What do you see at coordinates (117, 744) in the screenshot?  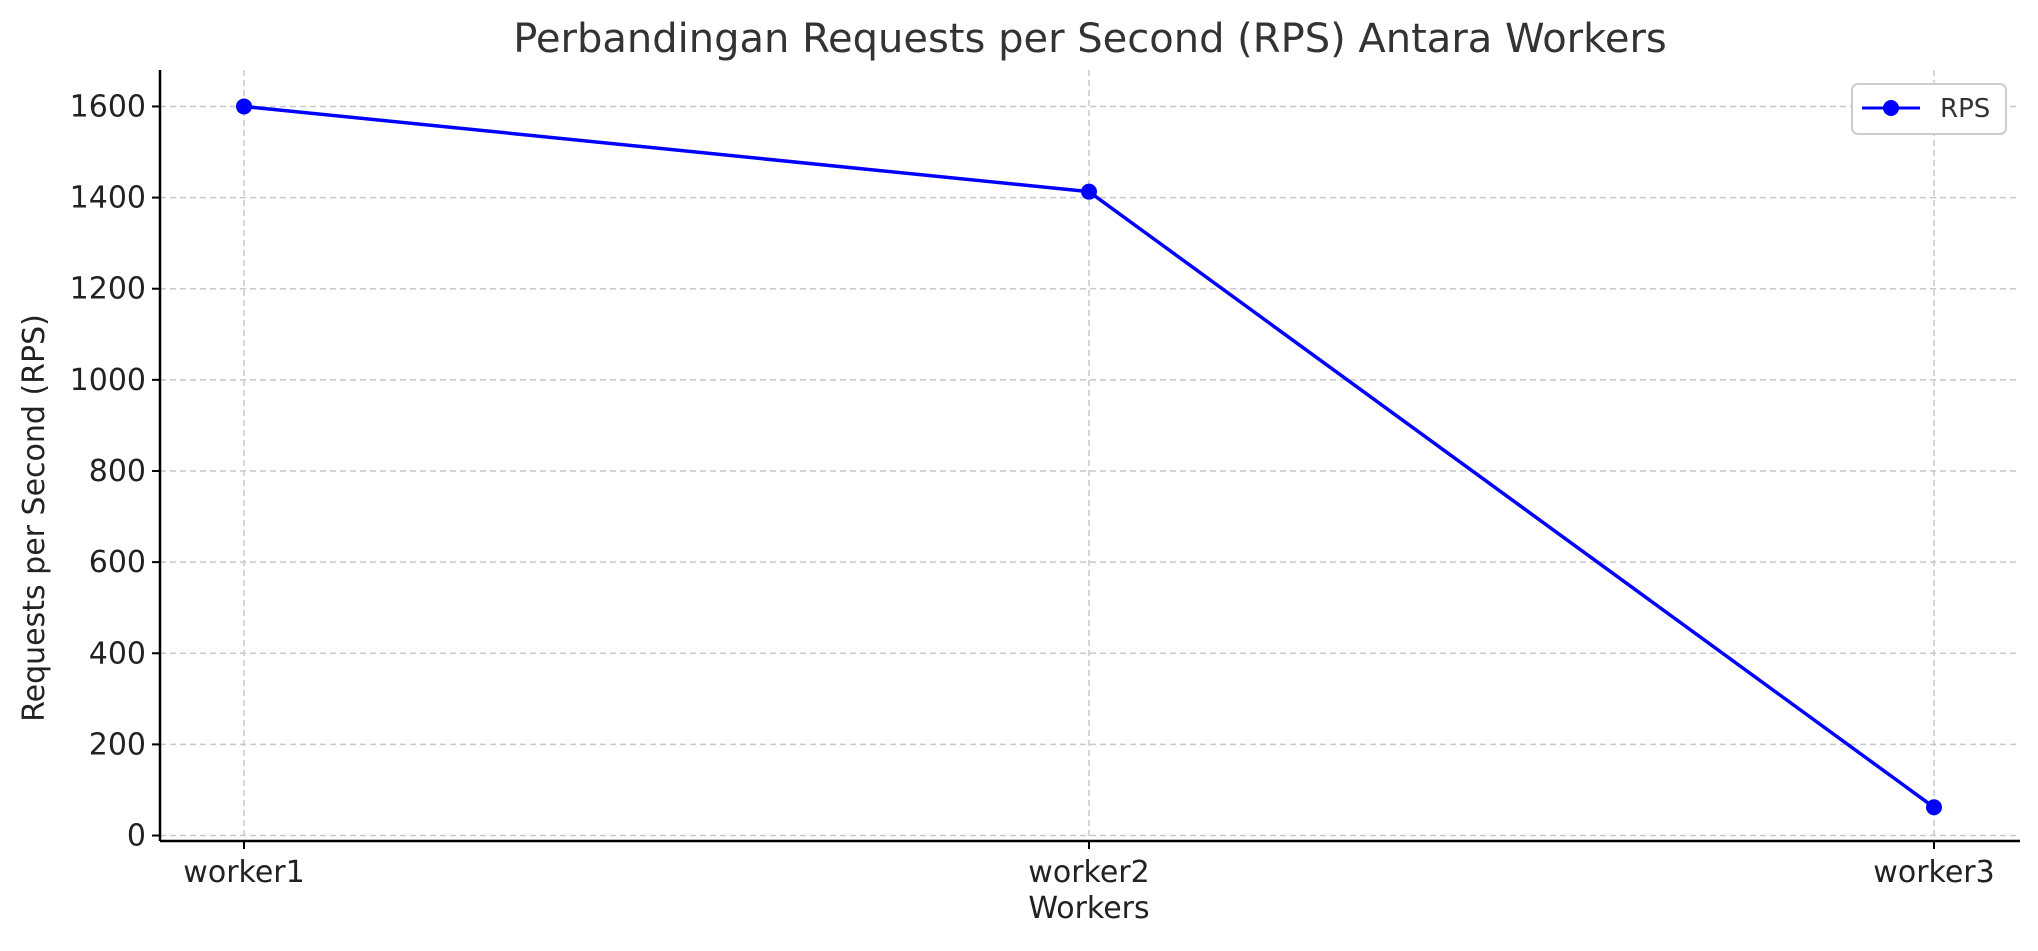 I see `y-tick-label: 200` at bounding box center [117, 744].